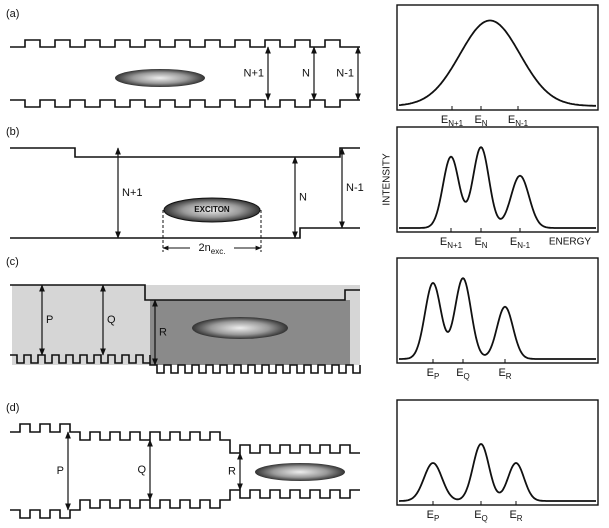  I want to click on exciton-label: EXCITON, so click(212, 209).